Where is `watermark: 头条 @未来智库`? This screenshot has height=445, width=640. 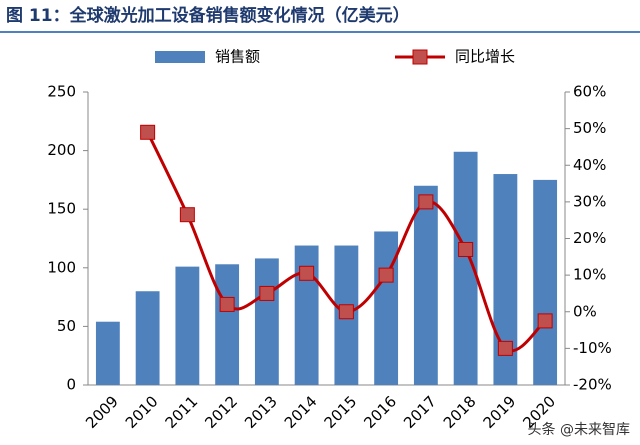
watermark: 头条 @未来智库 is located at coordinates (579, 429).